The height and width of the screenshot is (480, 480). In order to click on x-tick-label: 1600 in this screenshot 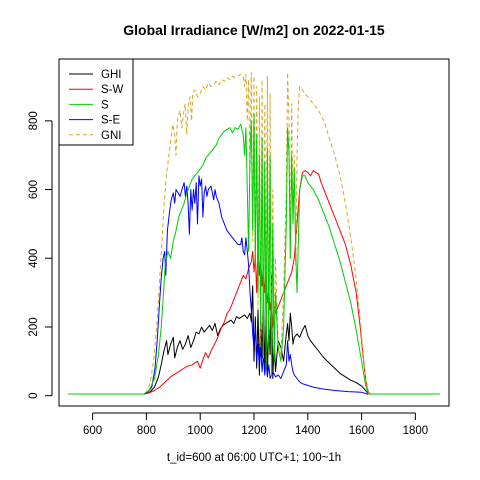, I will do `click(362, 431)`.